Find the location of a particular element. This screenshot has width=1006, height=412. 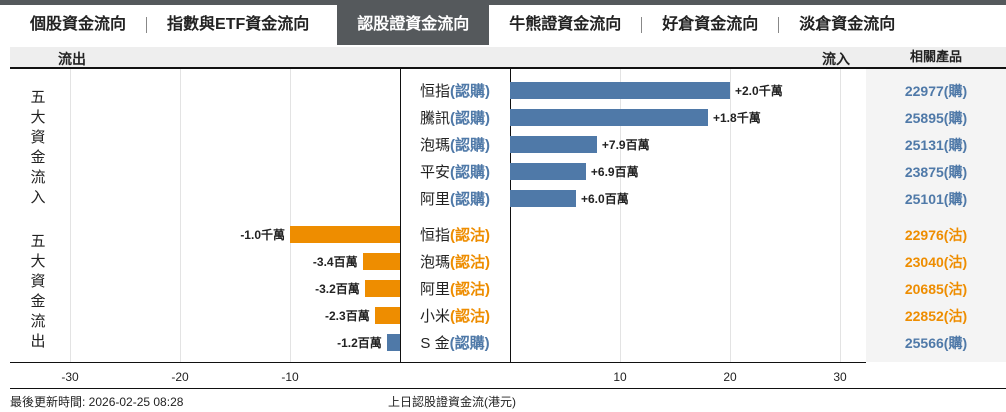

underlying-label: S 金(認購) is located at coordinates (455, 342).